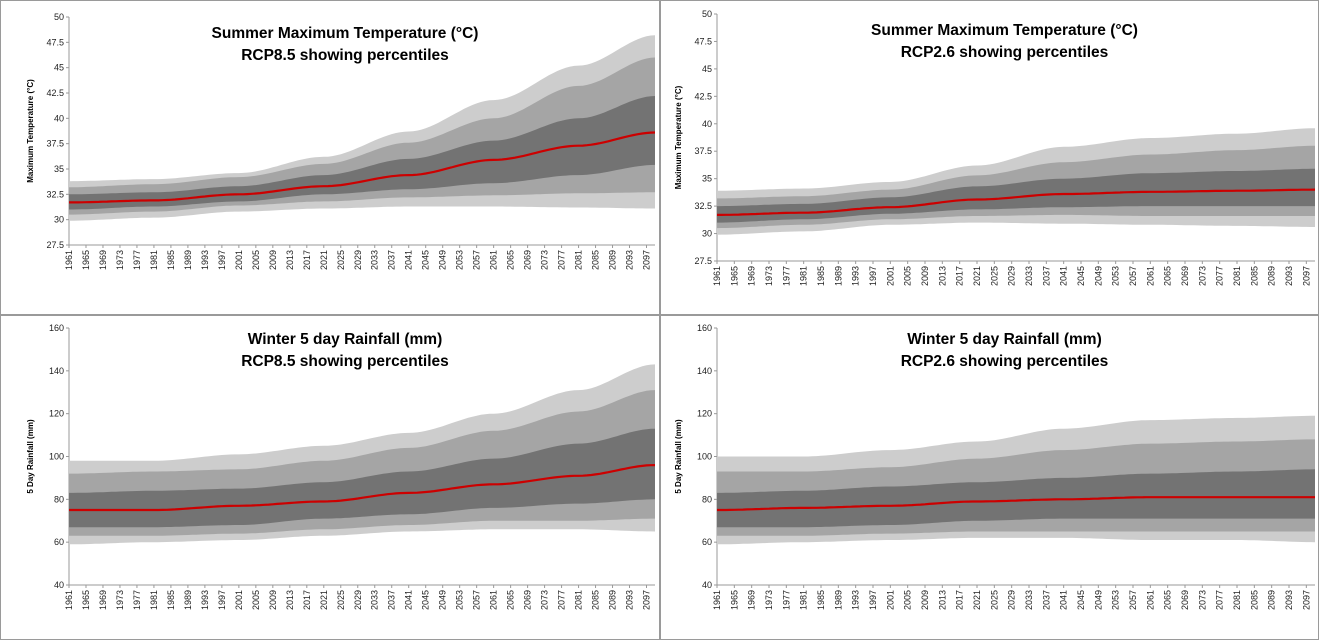 This screenshot has width=1319, height=641. I want to click on x-tick-label: 2009, so click(925, 600).